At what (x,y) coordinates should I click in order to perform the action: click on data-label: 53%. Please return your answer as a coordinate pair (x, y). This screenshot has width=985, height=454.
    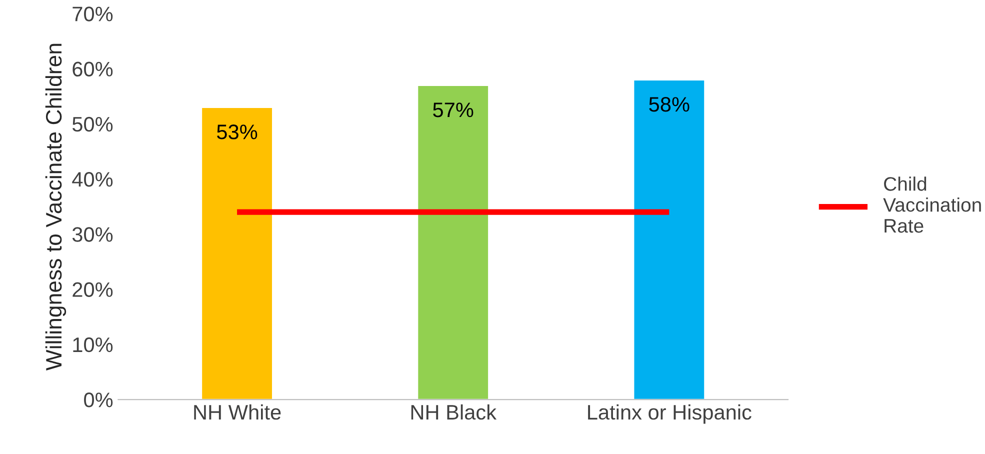
    Looking at the image, I should click on (237, 132).